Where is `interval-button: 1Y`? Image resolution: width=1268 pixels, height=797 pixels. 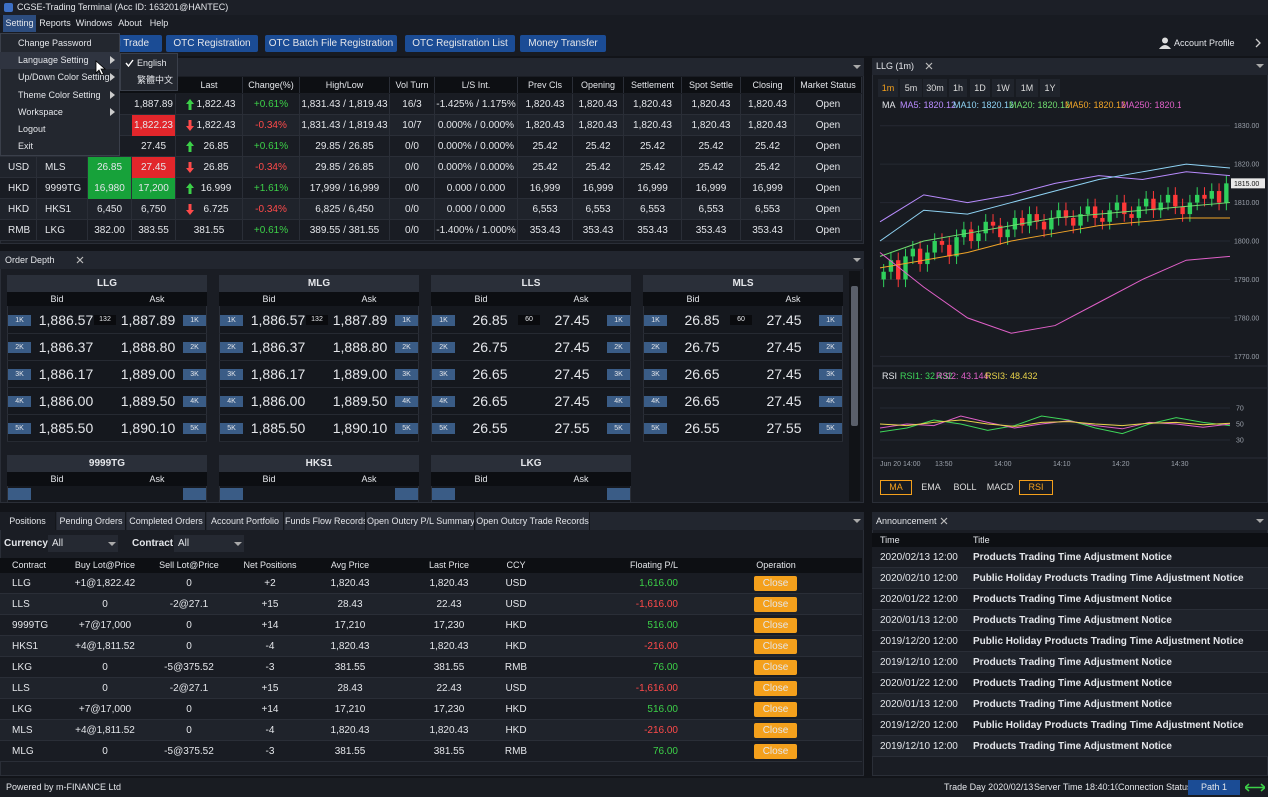 interval-button: 1Y is located at coordinates (1050, 88).